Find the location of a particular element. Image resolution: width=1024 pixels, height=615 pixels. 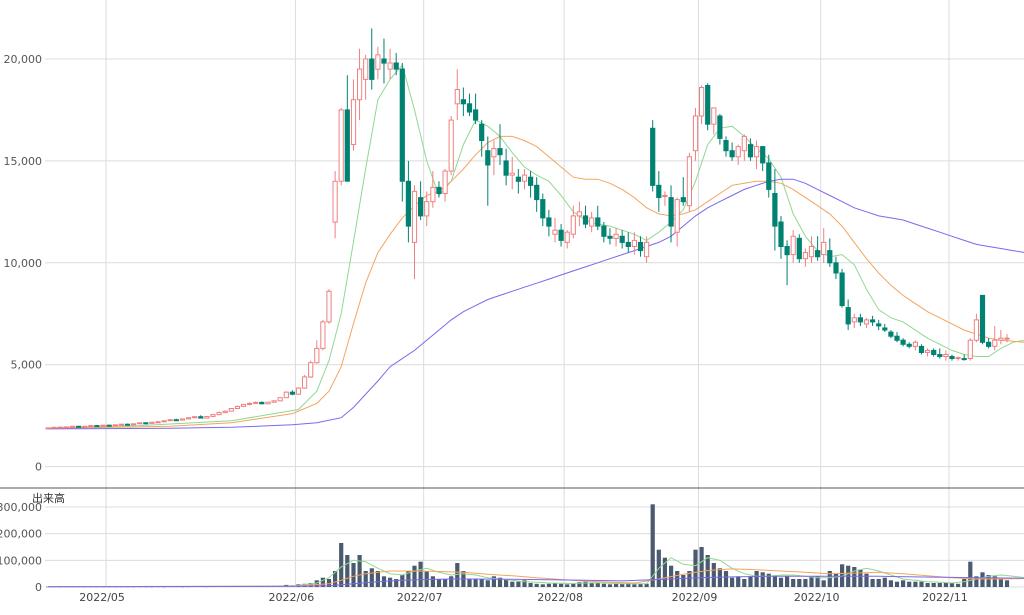

volume-ma-long-line is located at coordinates (536, 581).